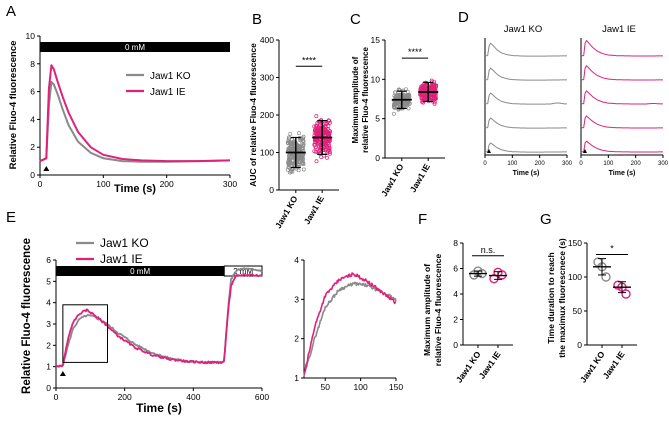  Describe the element at coordinates (135, 189) in the screenshot. I see `A-x-axis-title: Time (s)` at that location.